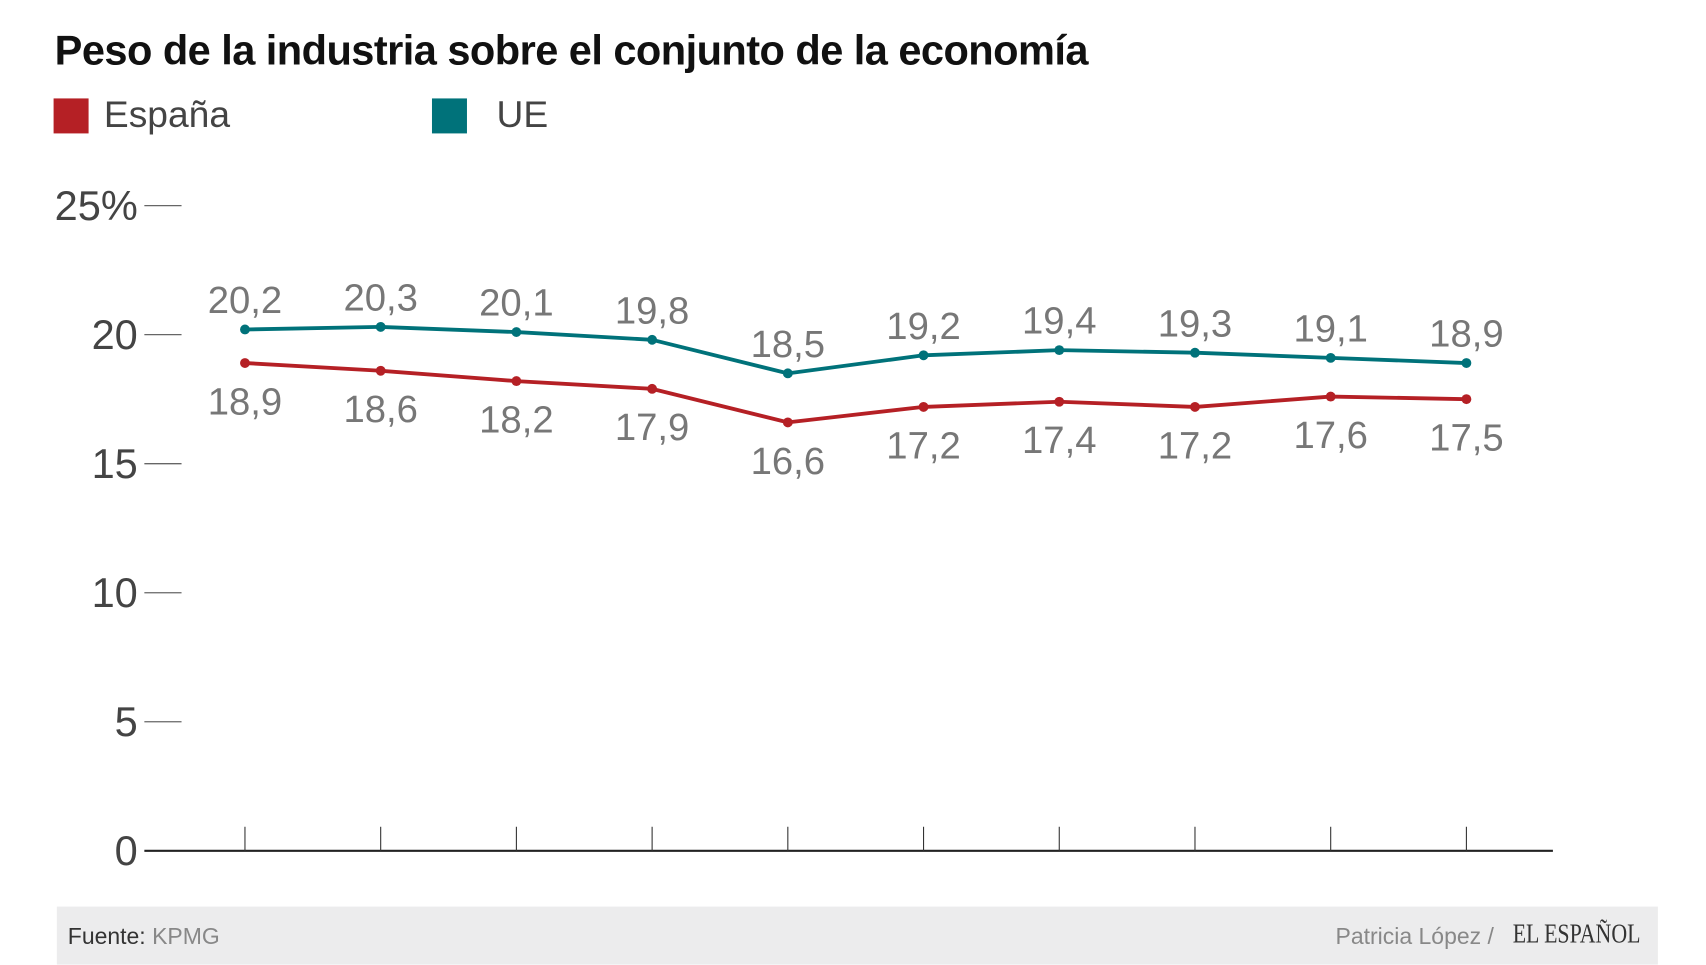 This screenshot has height=965, width=1706. Describe the element at coordinates (1059, 440) in the screenshot. I see `data-label: 17,4` at that location.